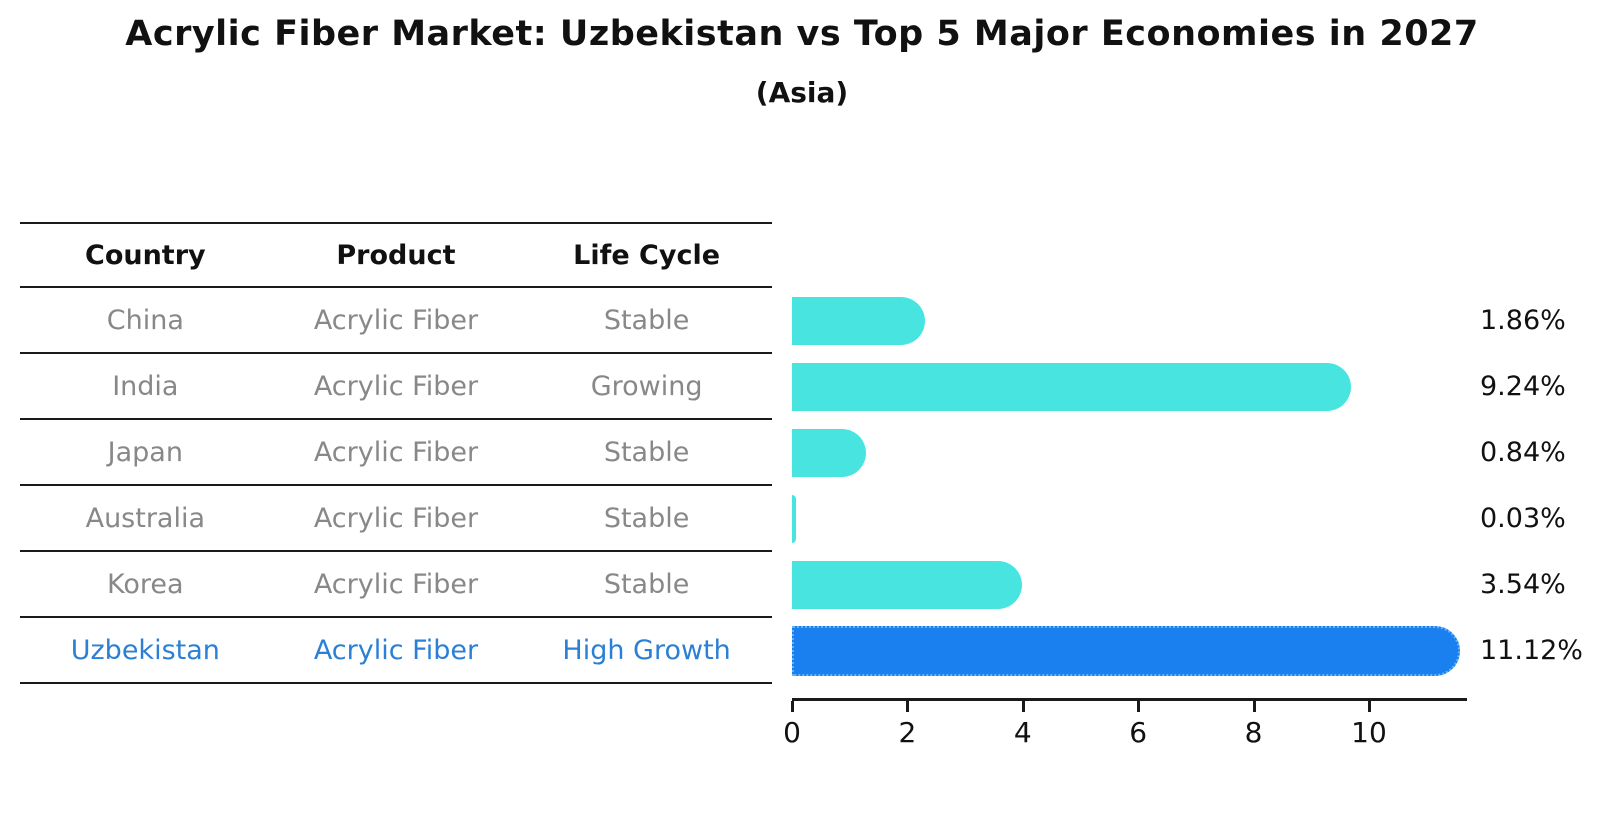 This screenshot has height=823, width=1604. Describe the element at coordinates (145, 584) in the screenshot. I see `cell-country: Korea` at that location.